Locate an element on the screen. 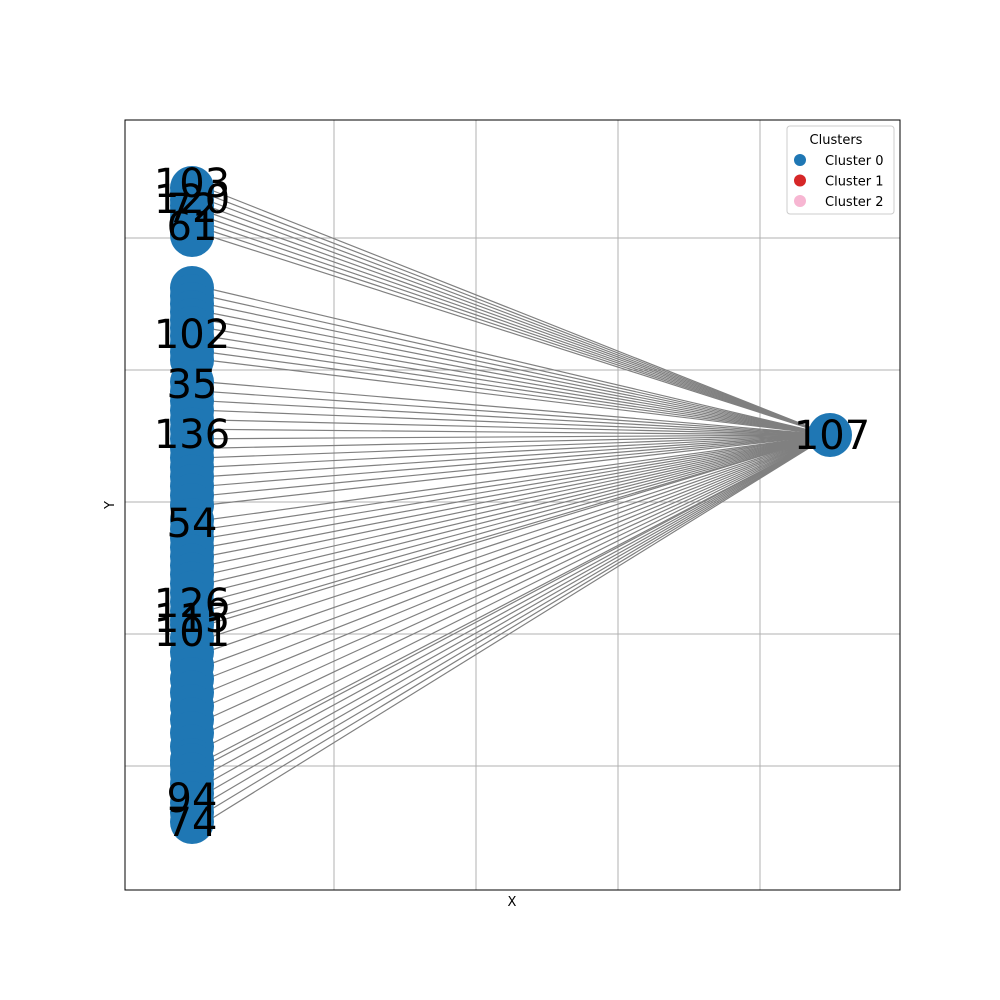 This screenshot has height=1000, width=1000. node-label: 54 is located at coordinates (192, 524).